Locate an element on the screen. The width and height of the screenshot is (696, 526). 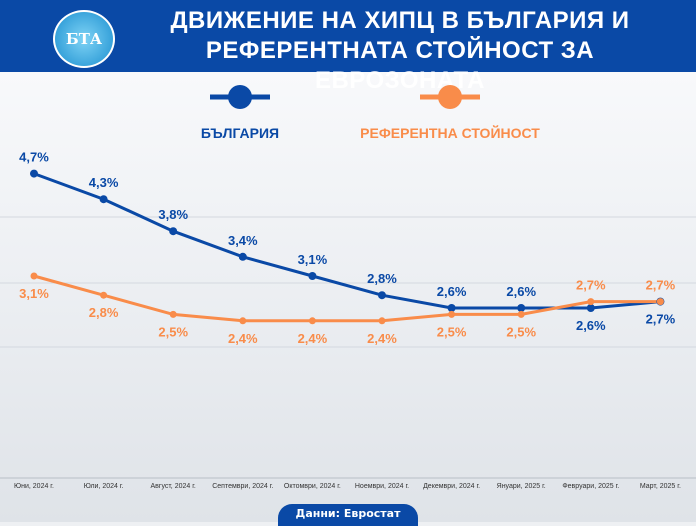
legend-label: БЪЛГАРИЯ is located at coordinates (240, 133).